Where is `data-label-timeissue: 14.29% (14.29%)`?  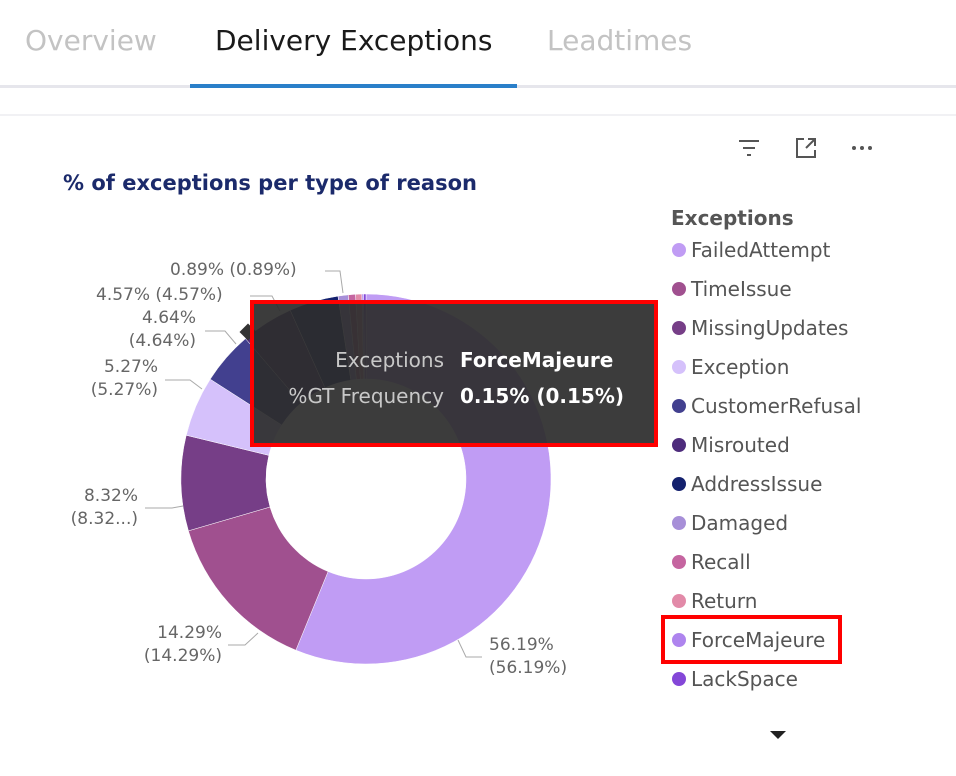 data-label-timeissue: 14.29% (14.29%) is located at coordinates (182, 644).